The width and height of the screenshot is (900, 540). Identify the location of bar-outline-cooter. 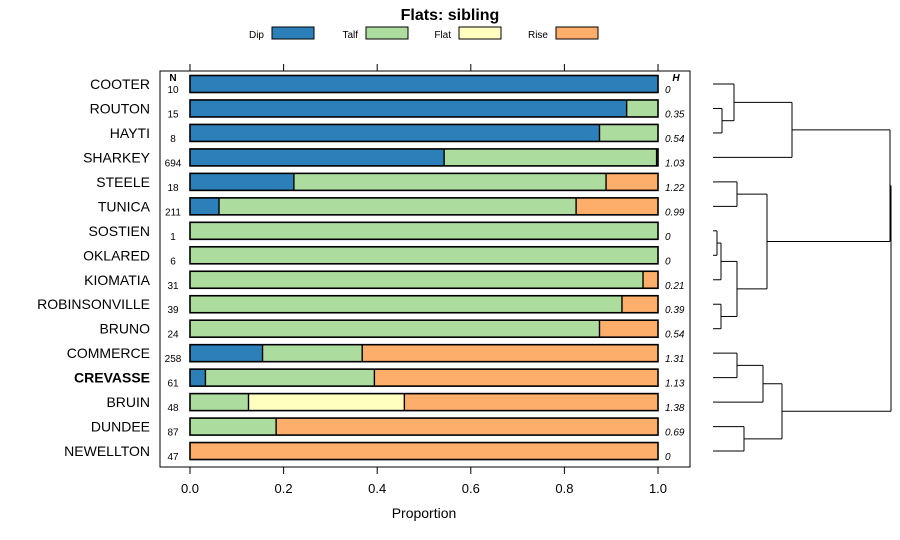
(424, 84).